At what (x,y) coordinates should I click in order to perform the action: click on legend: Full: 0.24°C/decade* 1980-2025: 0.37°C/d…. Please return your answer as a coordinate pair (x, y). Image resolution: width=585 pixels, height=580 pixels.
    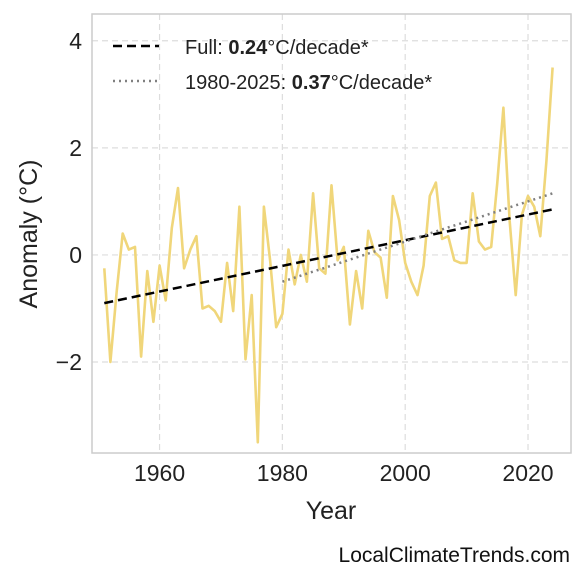
    Looking at the image, I should click on (272, 65).